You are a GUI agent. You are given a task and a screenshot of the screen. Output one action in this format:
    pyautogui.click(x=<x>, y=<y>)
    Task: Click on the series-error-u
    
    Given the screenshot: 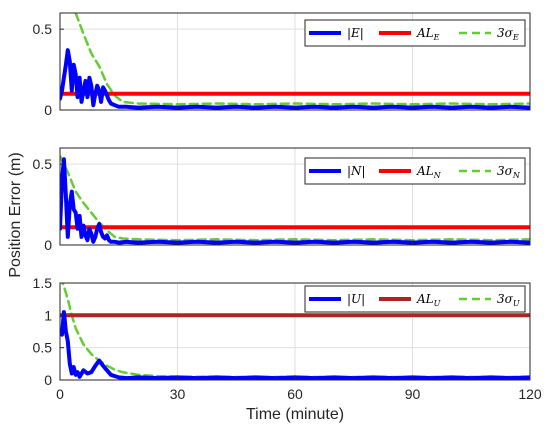 What is the action you would take?
    pyautogui.click(x=295, y=345)
    